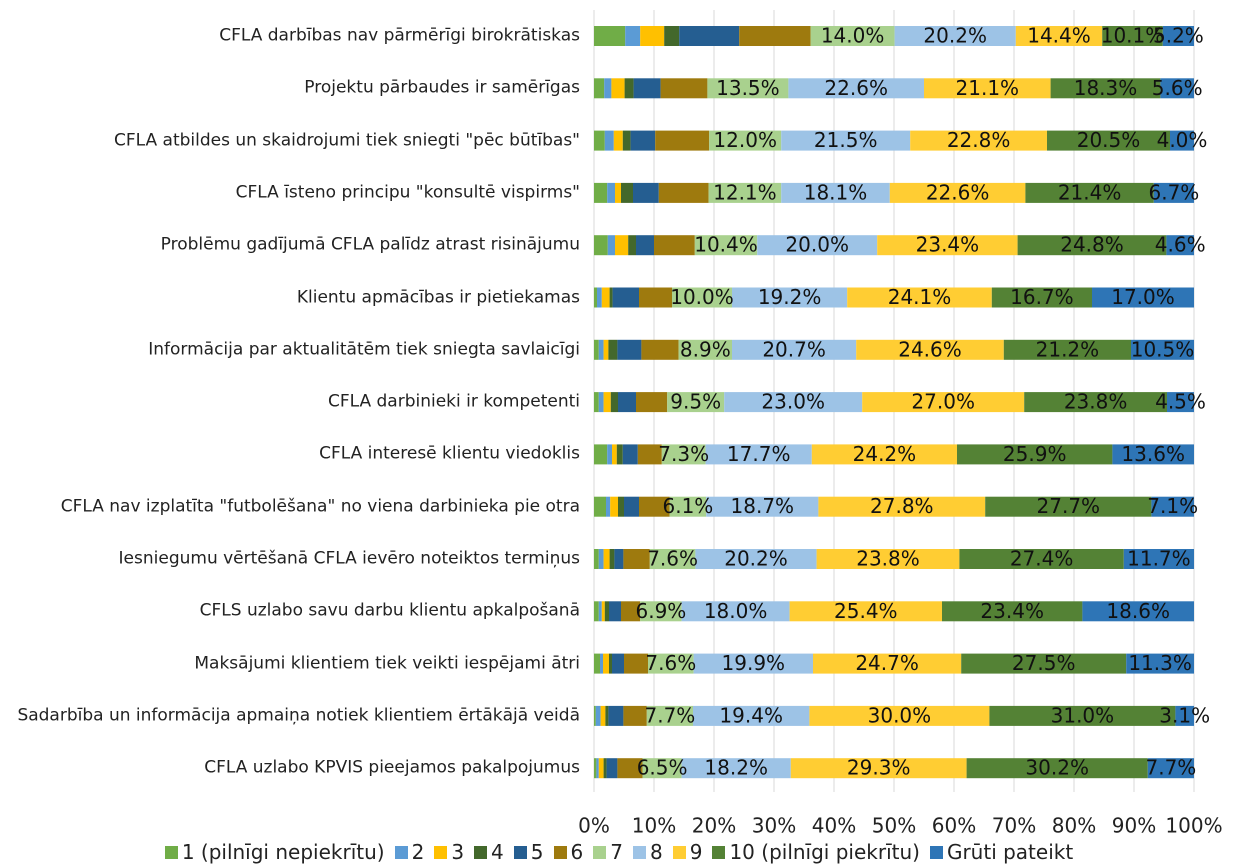 The width and height of the screenshot is (1238, 864). I want to click on data-label: 7.6%, so click(670, 663).